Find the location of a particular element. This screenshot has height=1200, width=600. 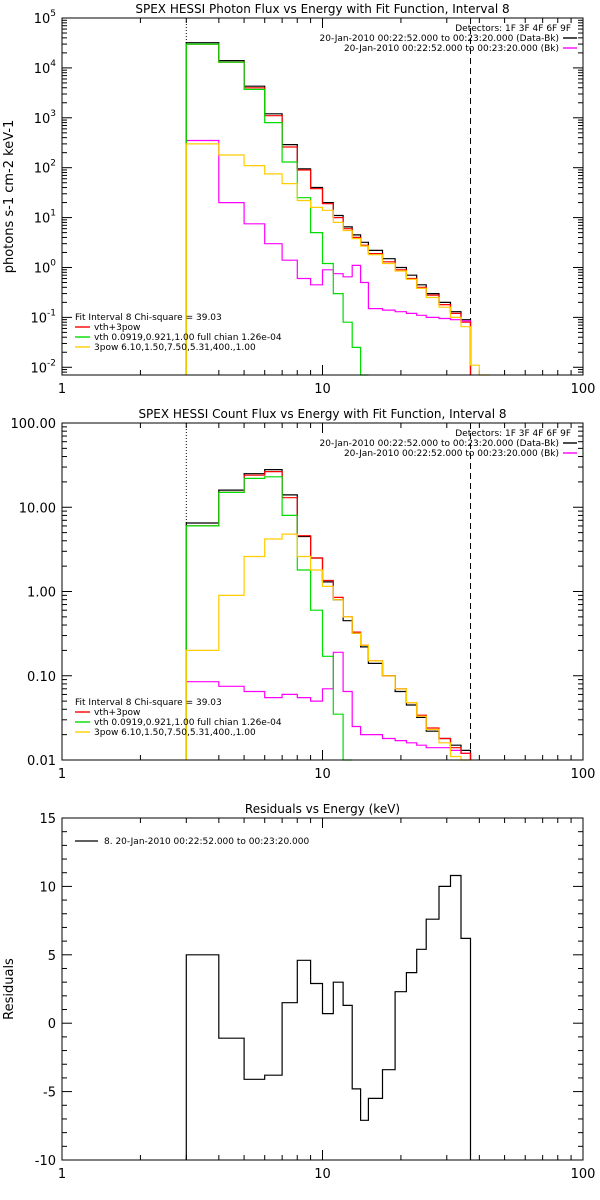

y-tick-label: 10⁰ is located at coordinates (45, 267).